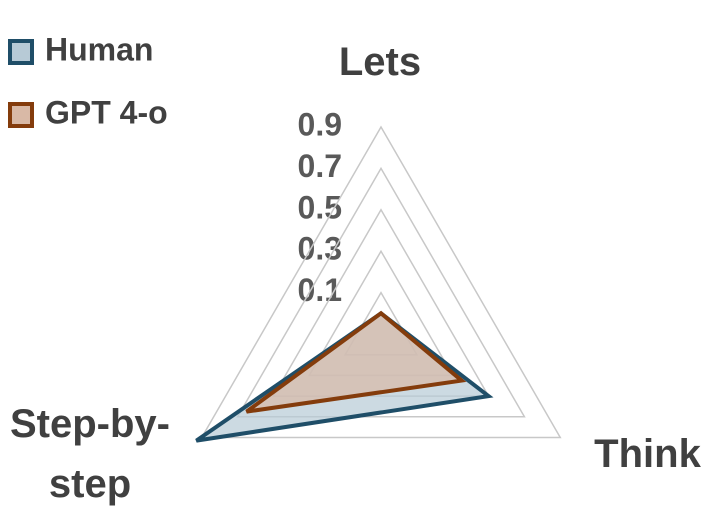 The width and height of the screenshot is (712, 522). What do you see at coordinates (356, 362) in the screenshot?
I see `series-area` at bounding box center [356, 362].